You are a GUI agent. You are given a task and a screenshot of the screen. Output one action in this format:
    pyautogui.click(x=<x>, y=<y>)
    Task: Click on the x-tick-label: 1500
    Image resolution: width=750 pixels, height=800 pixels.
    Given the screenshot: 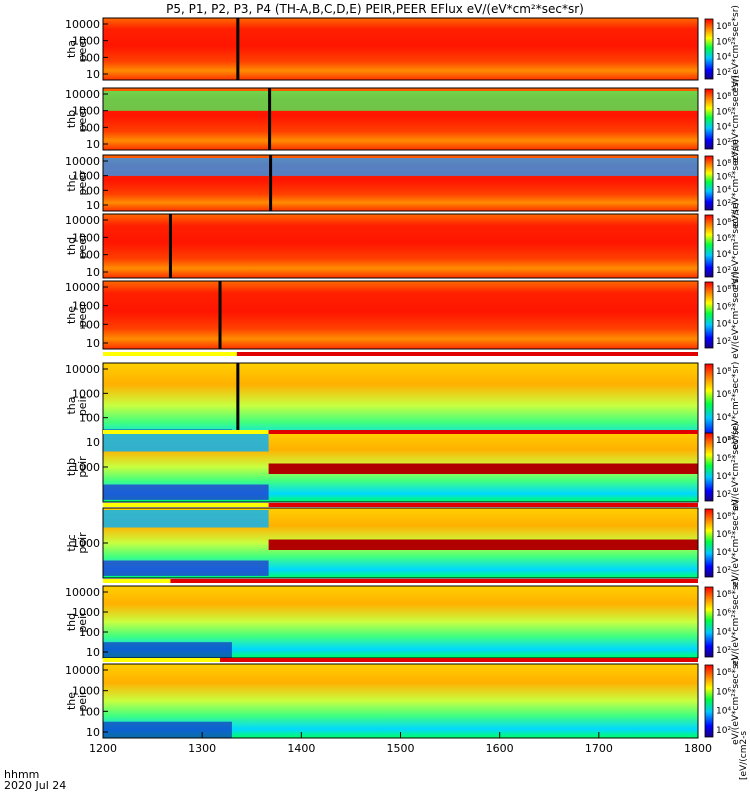 What is the action you would take?
    pyautogui.click(x=401, y=748)
    